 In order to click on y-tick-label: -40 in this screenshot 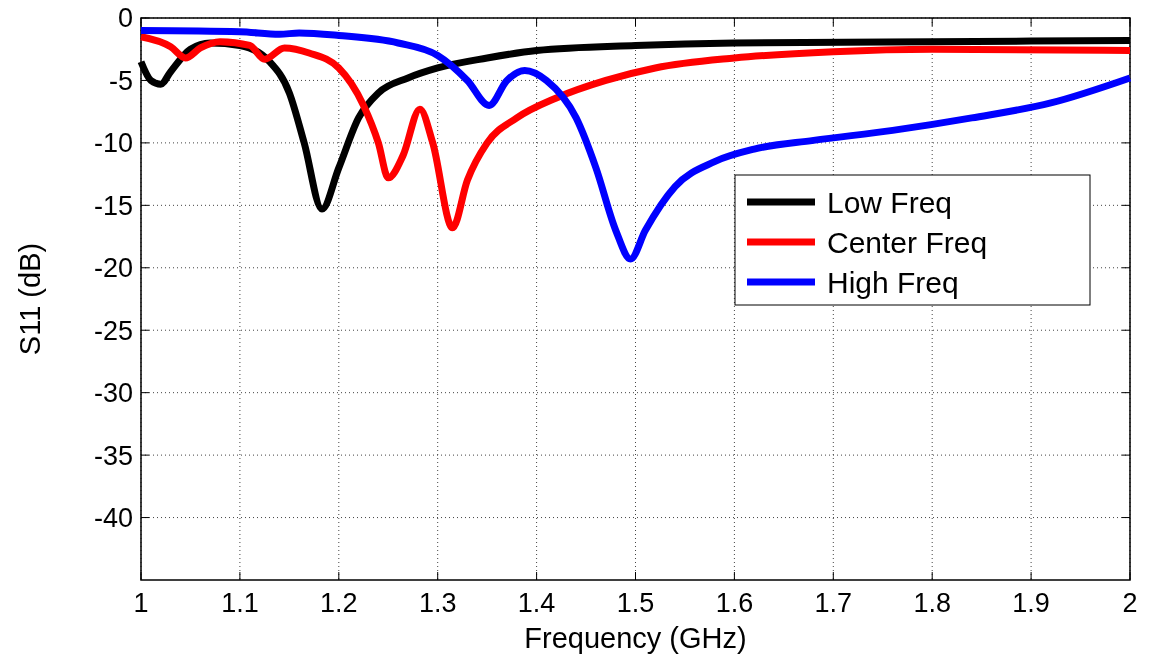, I will do `click(113, 518)`.